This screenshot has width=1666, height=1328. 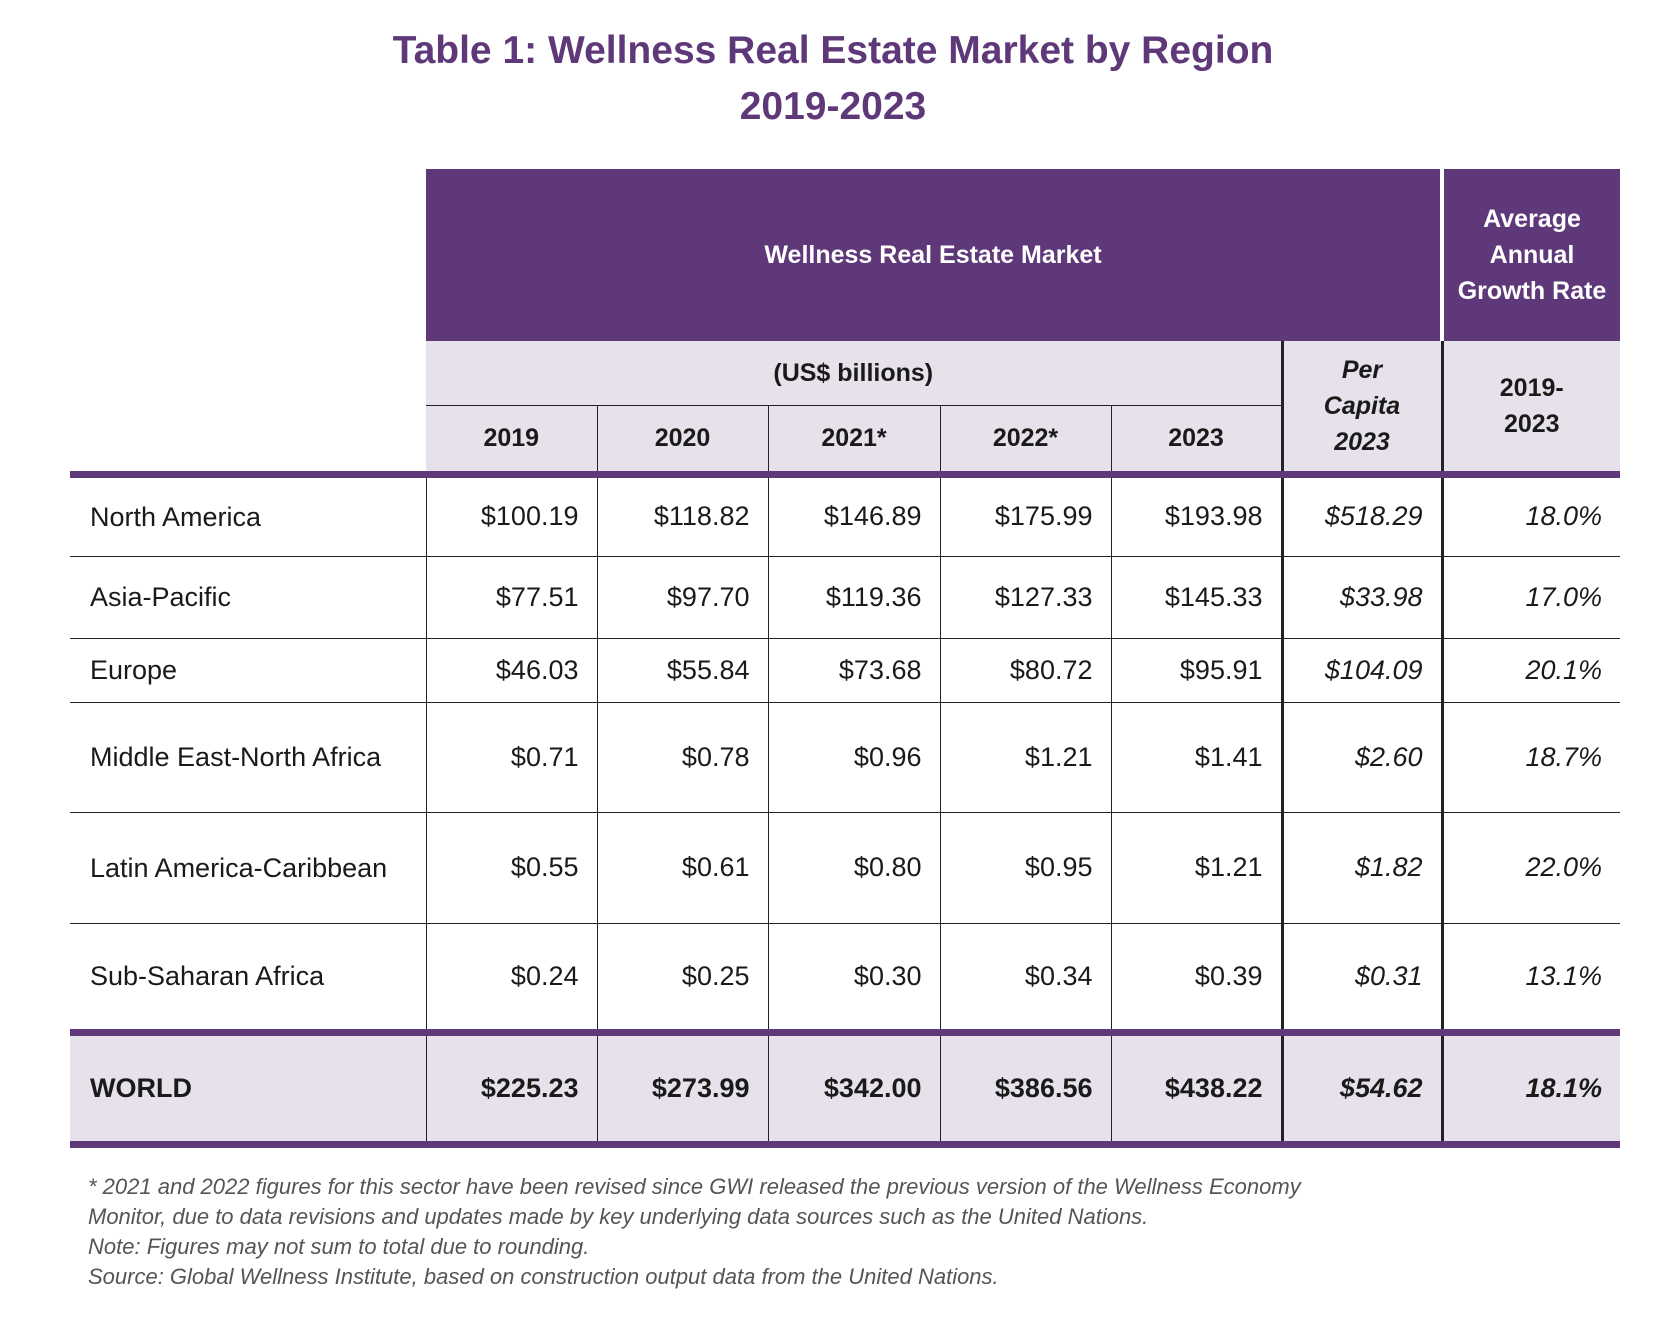 What do you see at coordinates (833, 106) in the screenshot?
I see `table-subtitle: 2019-2023` at bounding box center [833, 106].